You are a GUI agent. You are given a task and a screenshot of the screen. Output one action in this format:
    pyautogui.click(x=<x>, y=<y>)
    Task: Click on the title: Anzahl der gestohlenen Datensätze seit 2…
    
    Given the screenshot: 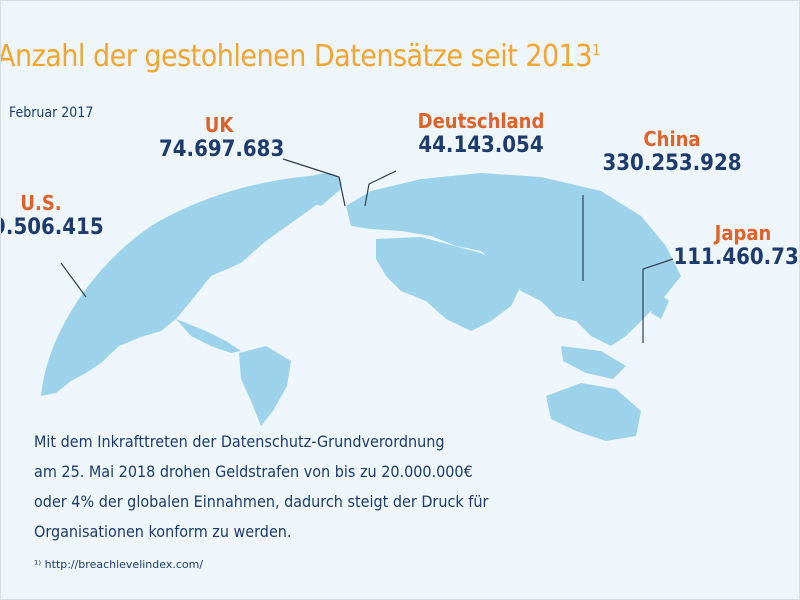 What is the action you would take?
    pyautogui.click(x=300, y=56)
    